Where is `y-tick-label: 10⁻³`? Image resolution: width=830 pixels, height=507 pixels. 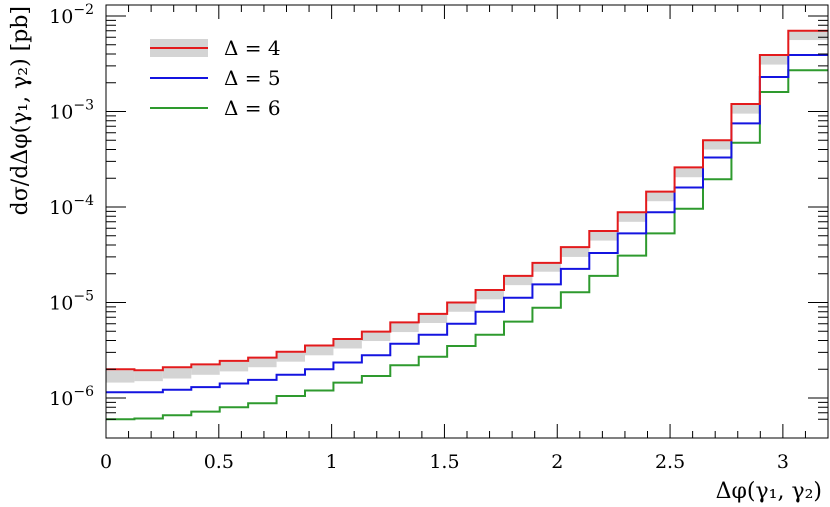
y-tick-label: 10⁻³ is located at coordinates (71, 111).